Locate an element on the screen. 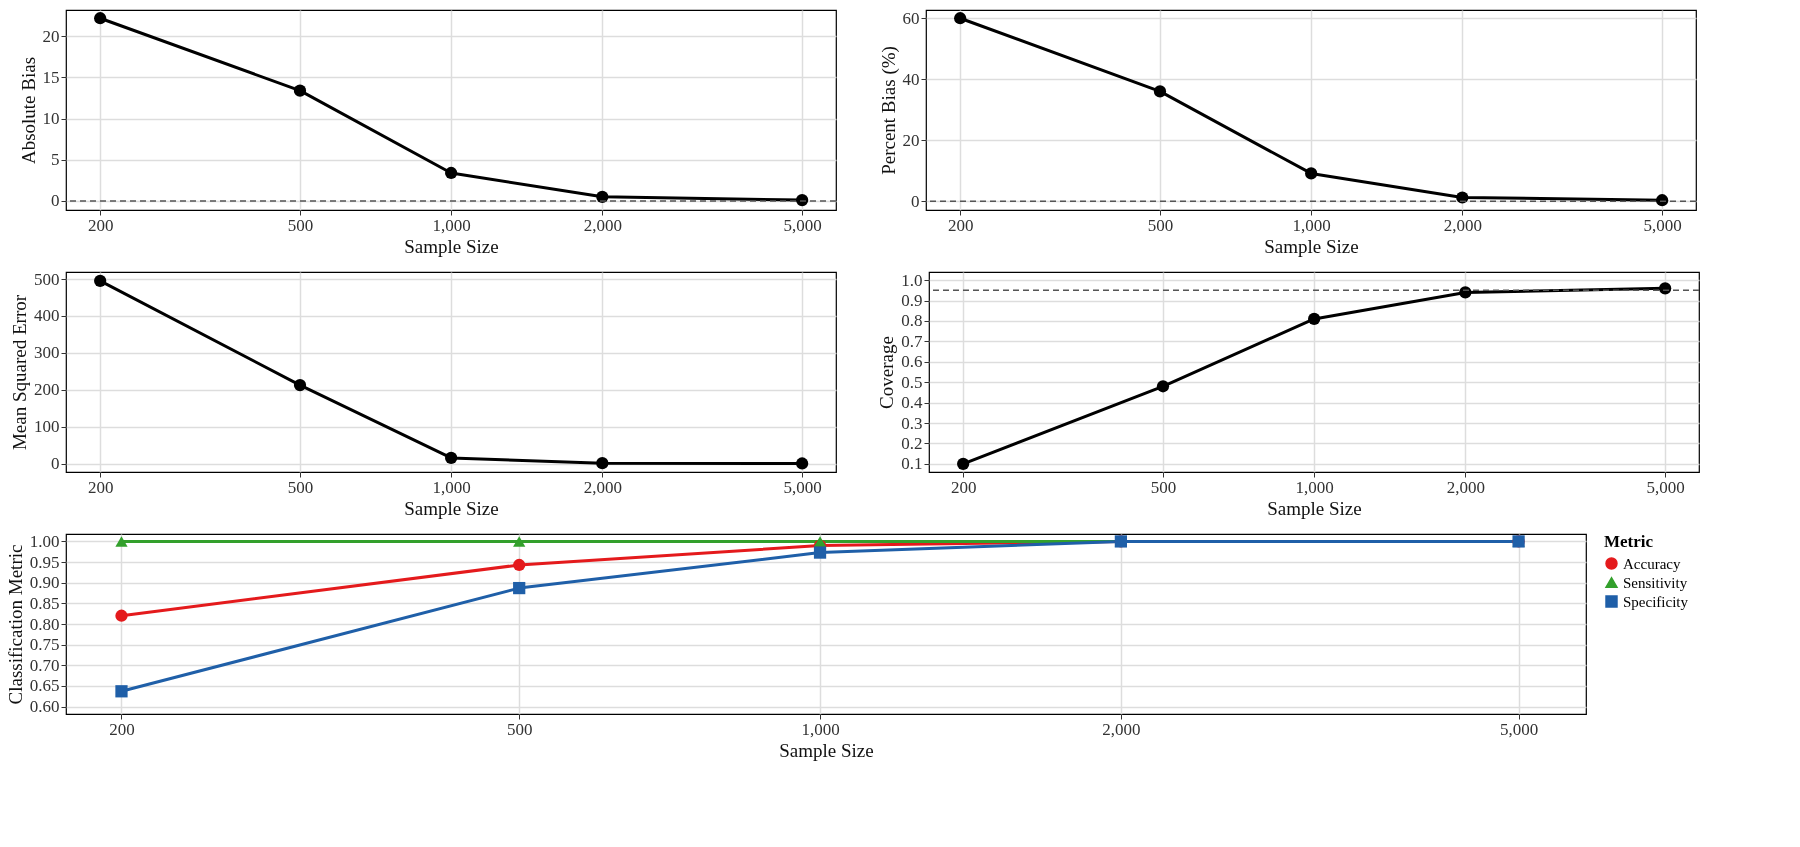 Image resolution: width=1800 pixels, height=847 pixels. y-tick-label: 0.8 is located at coordinates (912, 321).